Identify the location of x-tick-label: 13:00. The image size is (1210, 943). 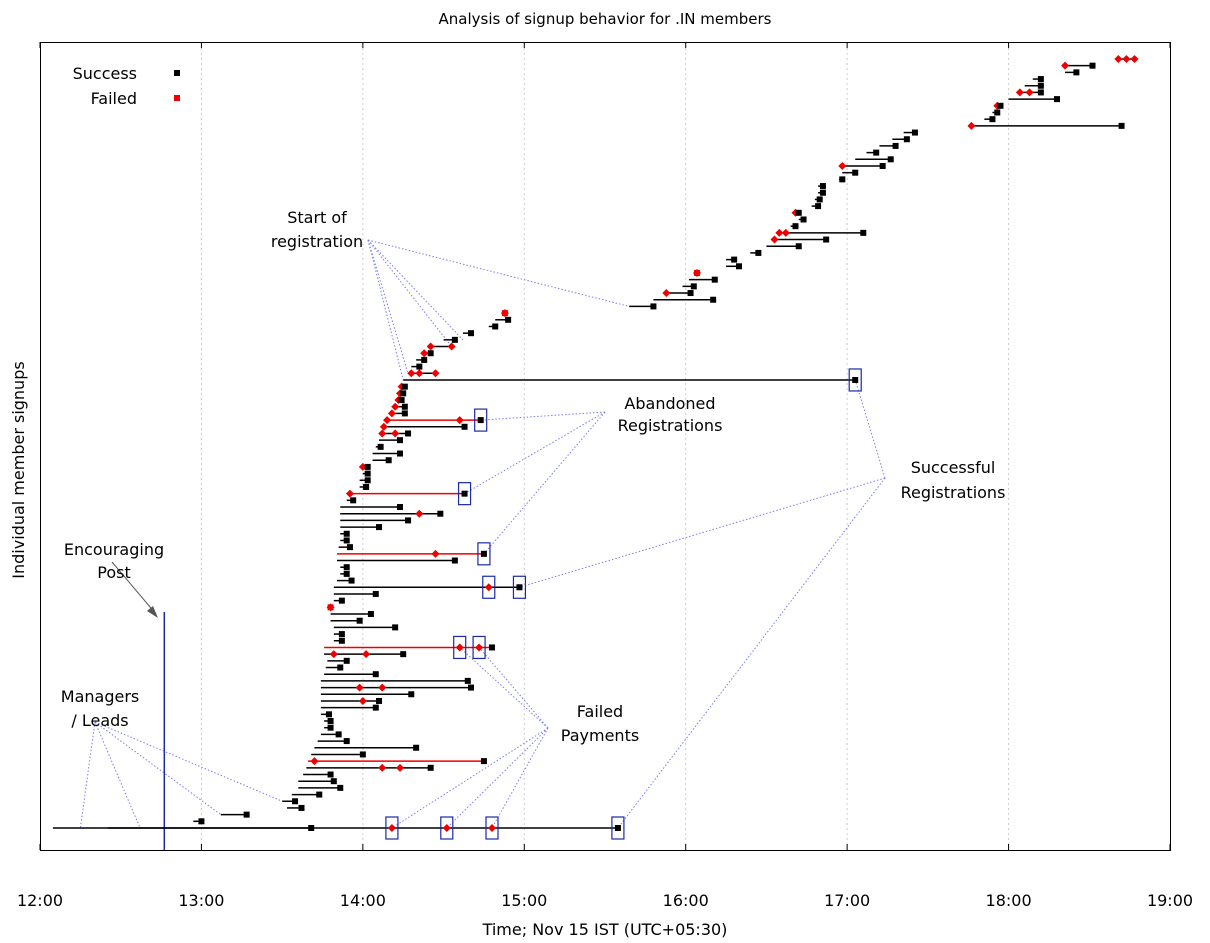
(201, 900).